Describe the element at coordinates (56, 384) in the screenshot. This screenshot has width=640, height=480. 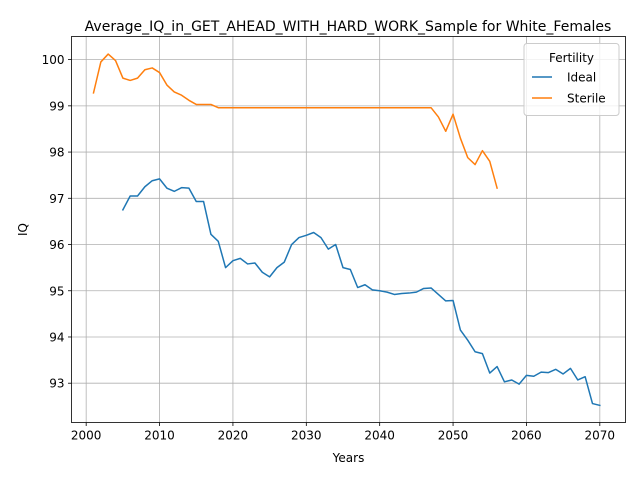
I see `y-tick-label: 93` at that location.